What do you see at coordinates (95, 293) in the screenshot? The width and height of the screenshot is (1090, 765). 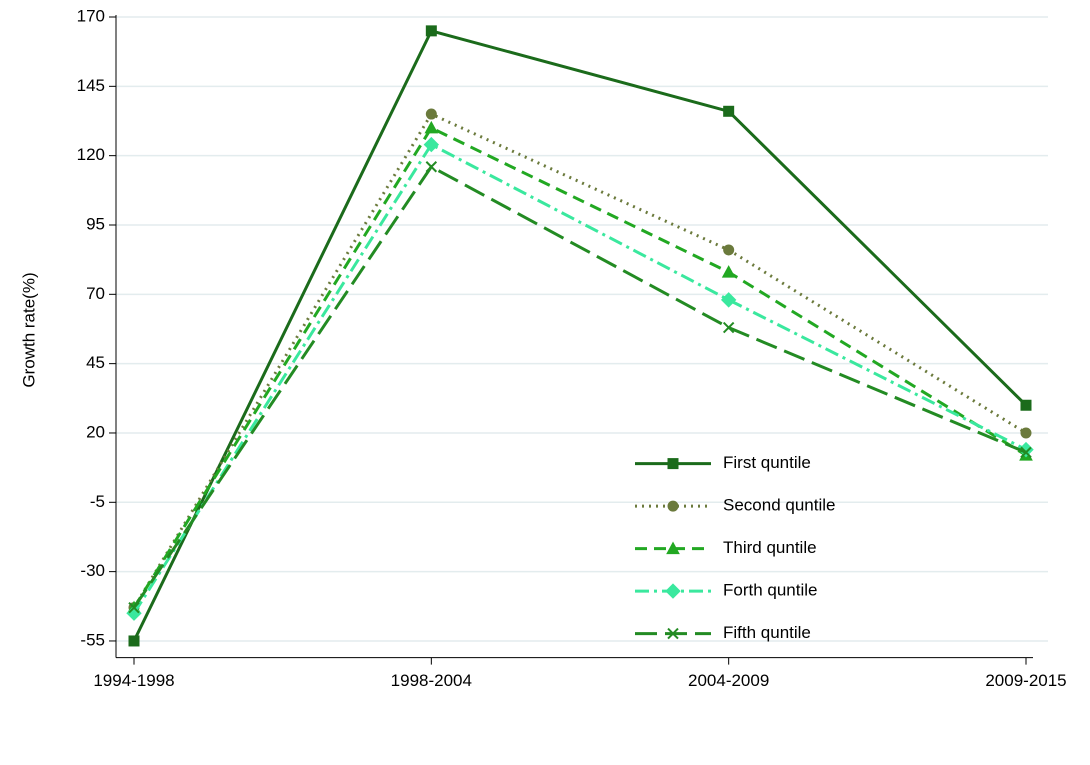 I see `y-tick-label: 70` at bounding box center [95, 293].